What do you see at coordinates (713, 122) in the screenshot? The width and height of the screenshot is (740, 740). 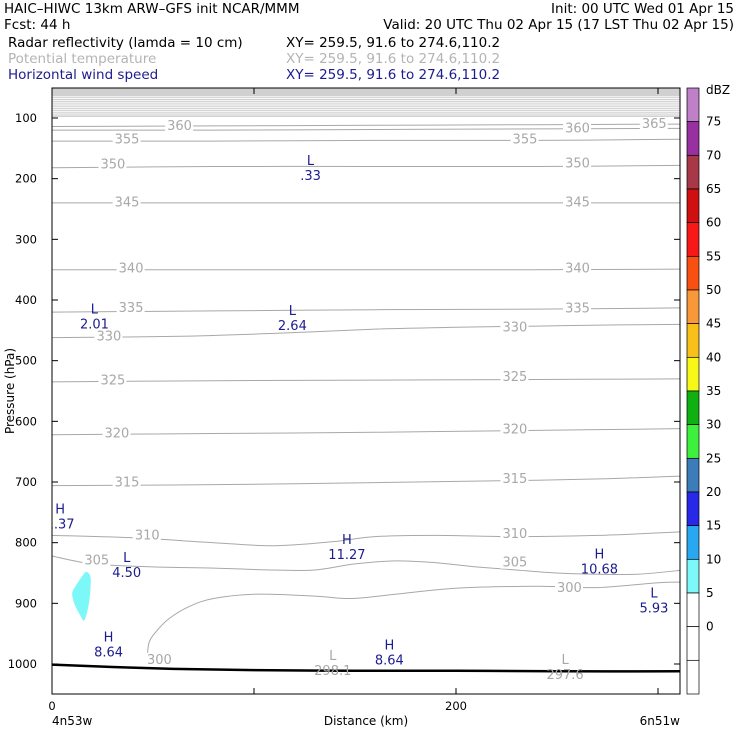 I see `colorbar-tick-label: 75` at bounding box center [713, 122].